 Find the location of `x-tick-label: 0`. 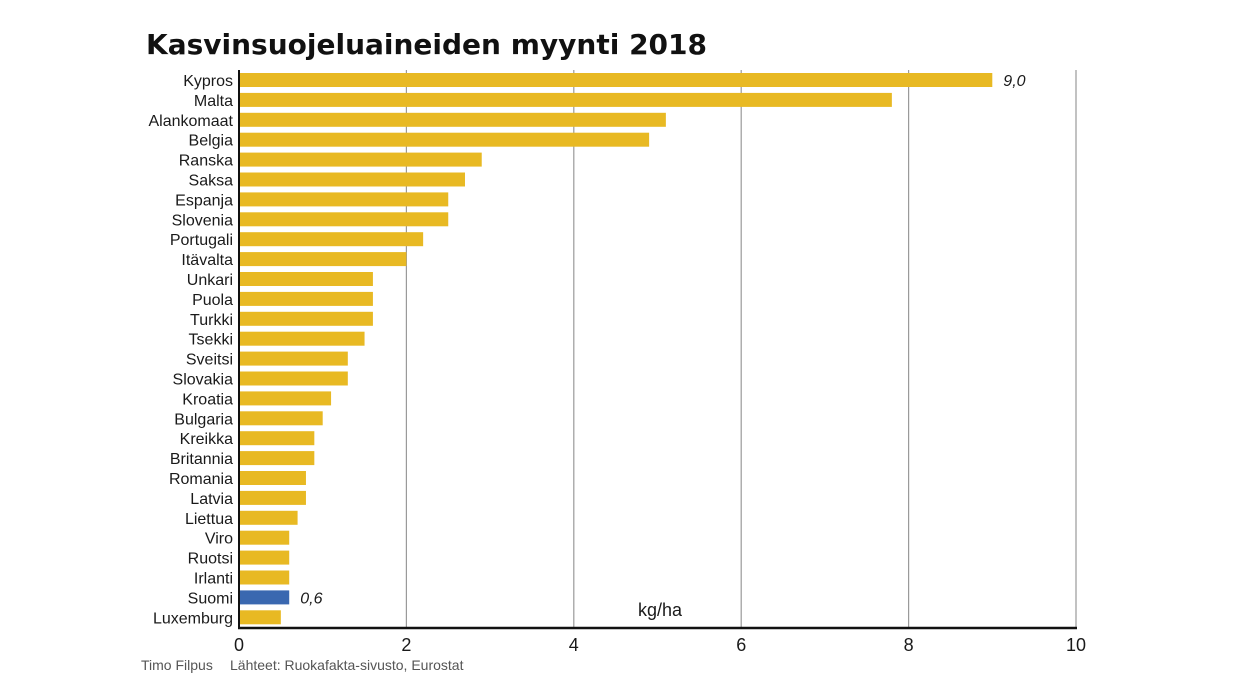

x-tick-label: 0 is located at coordinates (239, 645).